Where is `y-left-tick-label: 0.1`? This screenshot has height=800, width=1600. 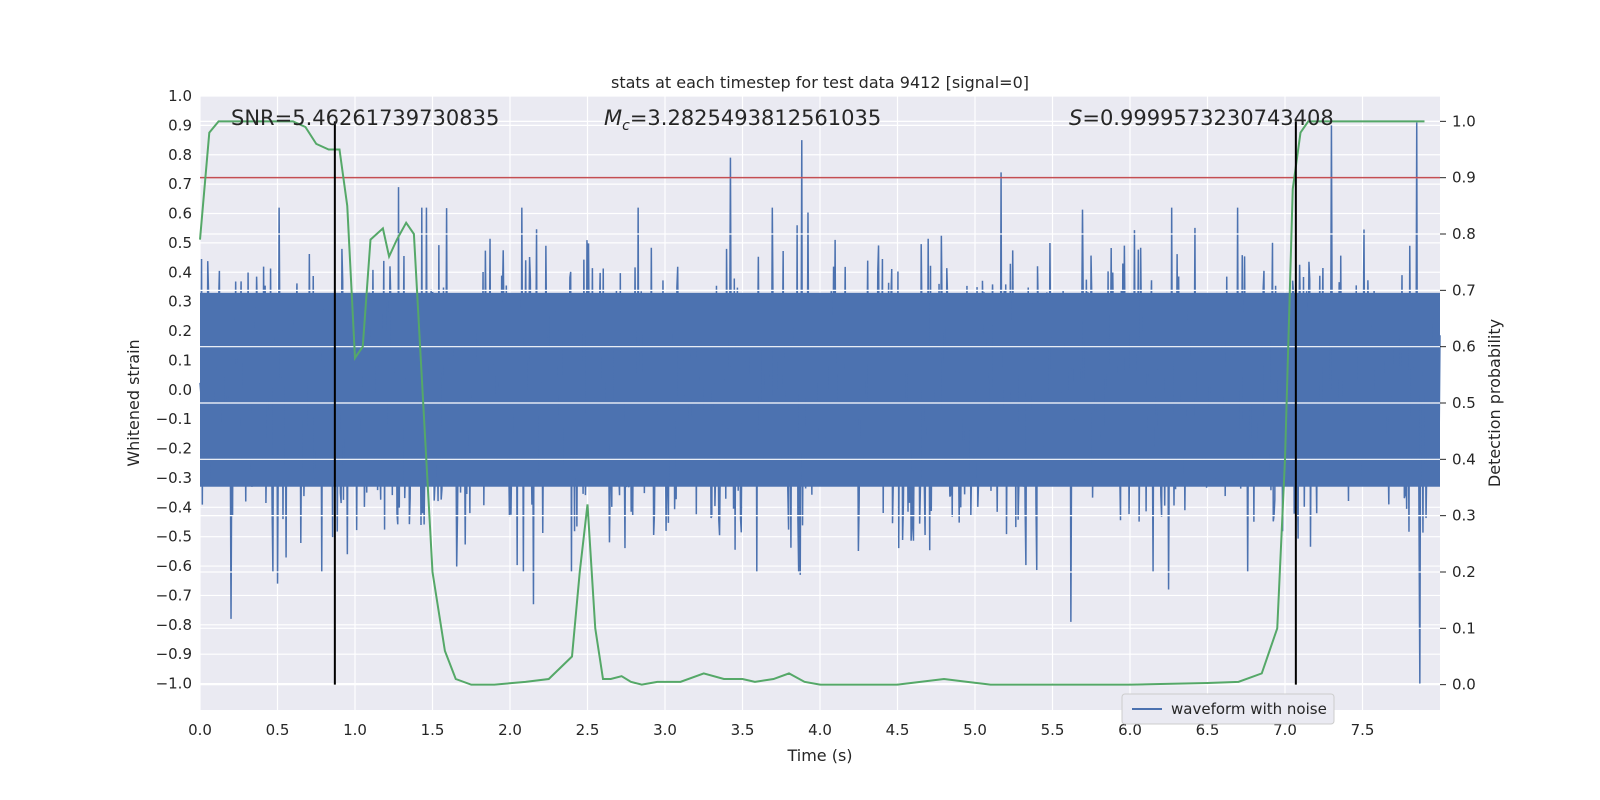
y-left-tick-label: 0.1 is located at coordinates (180, 360).